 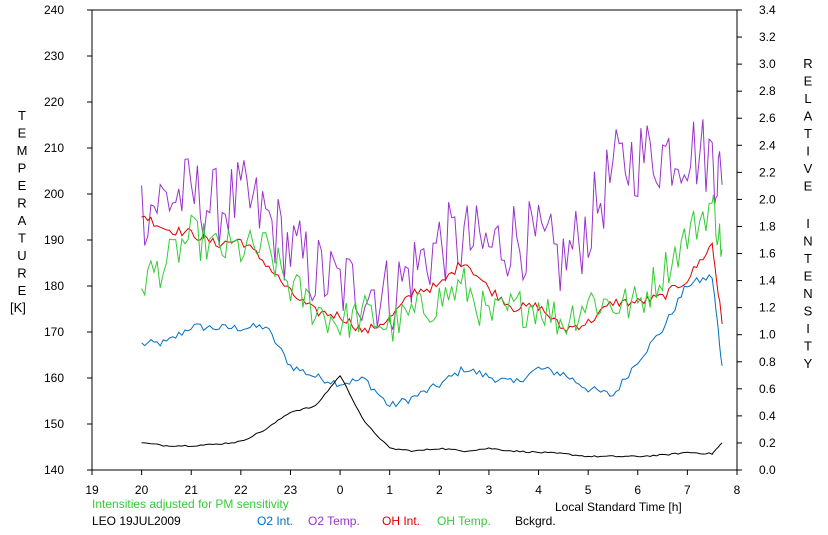 I want to click on right-tick-label: 1.4, so click(x=767, y=281).